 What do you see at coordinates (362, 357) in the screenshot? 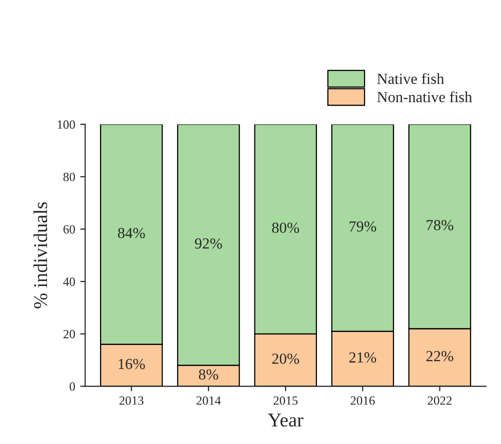
I see `data-label: 21%` at bounding box center [362, 357].